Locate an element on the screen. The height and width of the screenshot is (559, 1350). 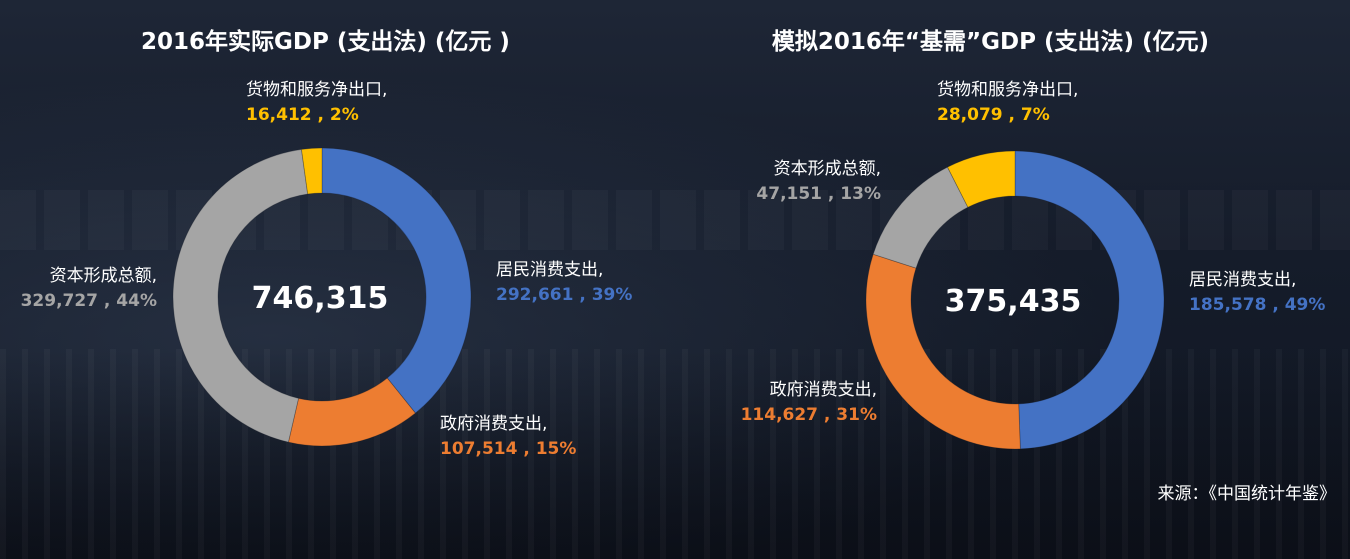
segment-label-household-consumption: 居民消费支出, 292,661 , 39% is located at coordinates (564, 283).